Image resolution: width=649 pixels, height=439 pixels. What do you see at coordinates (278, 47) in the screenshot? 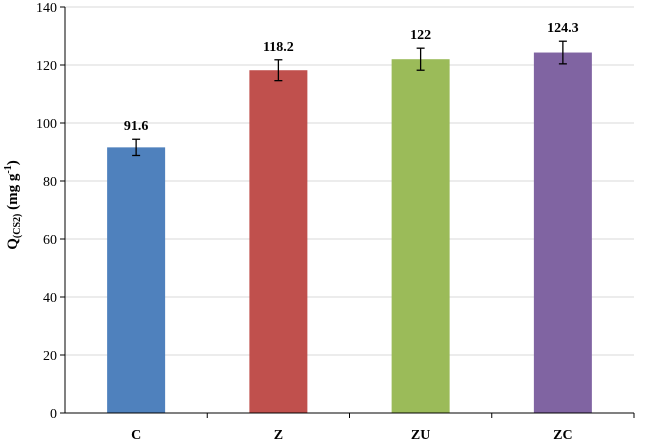
I see `data-label: 118.2` at bounding box center [278, 47].